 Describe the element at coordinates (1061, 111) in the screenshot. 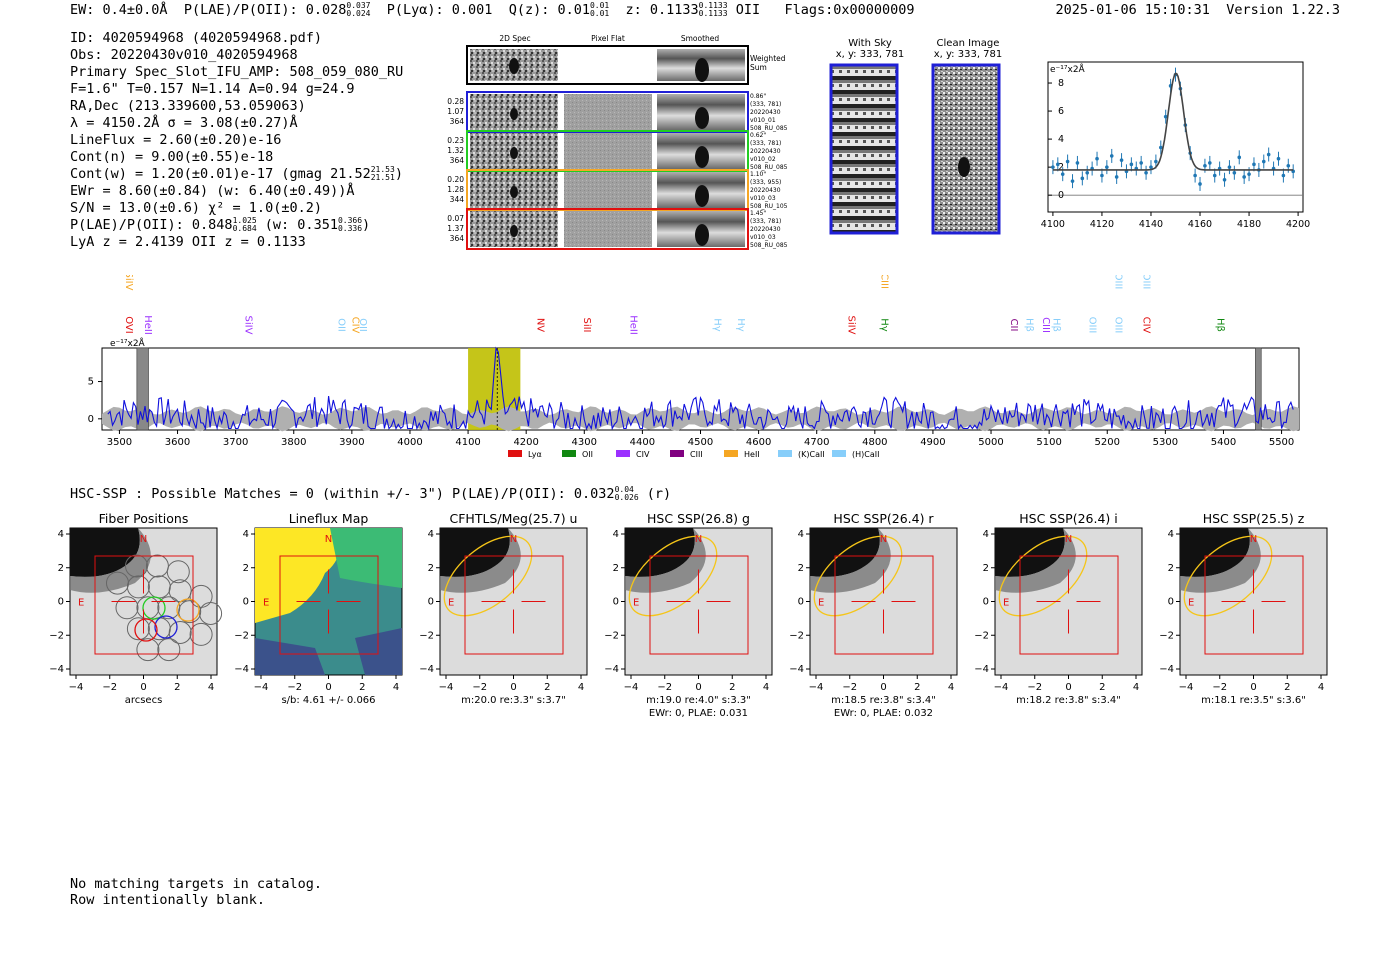

I see `fit-y-tick-label: 6` at that location.